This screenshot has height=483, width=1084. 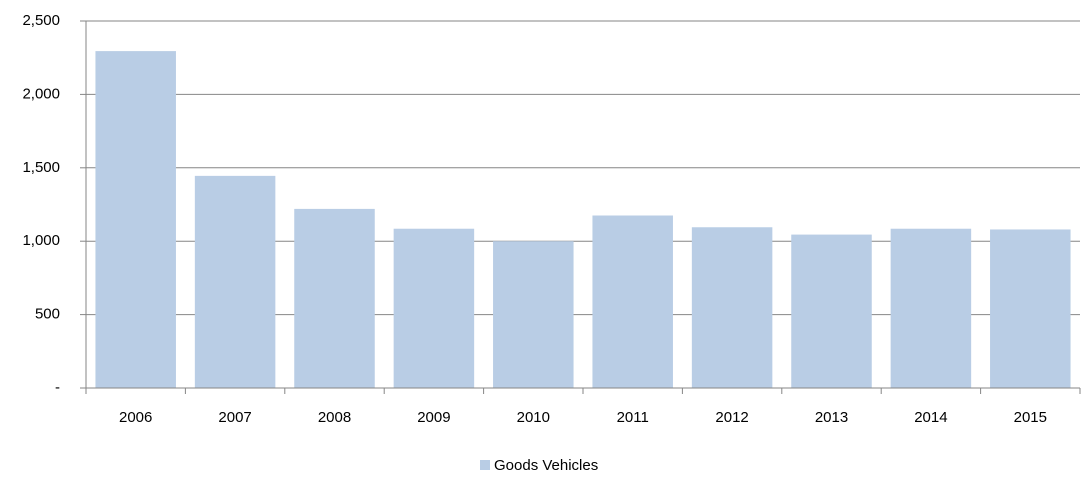 I want to click on x-tick-label: 2008, so click(x=334, y=417).